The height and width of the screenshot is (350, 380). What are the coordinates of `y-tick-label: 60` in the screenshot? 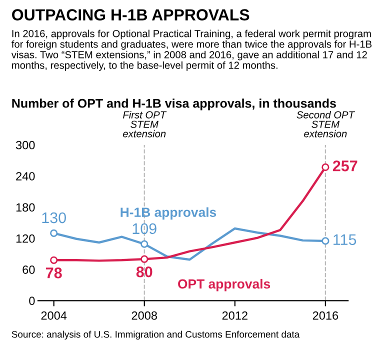 It's located at (28, 270).